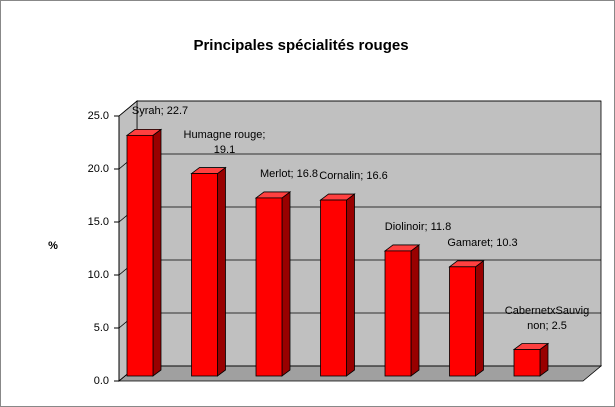 This screenshot has width=615, height=407. Describe the element at coordinates (98, 275) in the screenshot. I see `y-tick-label: 10.0` at that location.